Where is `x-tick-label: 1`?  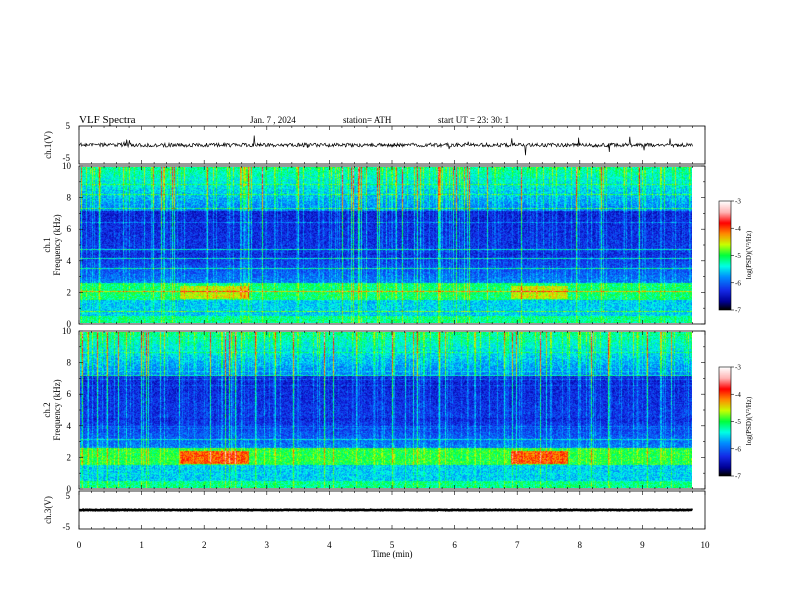
x-tick-label: 1 is located at coordinates (141, 545).